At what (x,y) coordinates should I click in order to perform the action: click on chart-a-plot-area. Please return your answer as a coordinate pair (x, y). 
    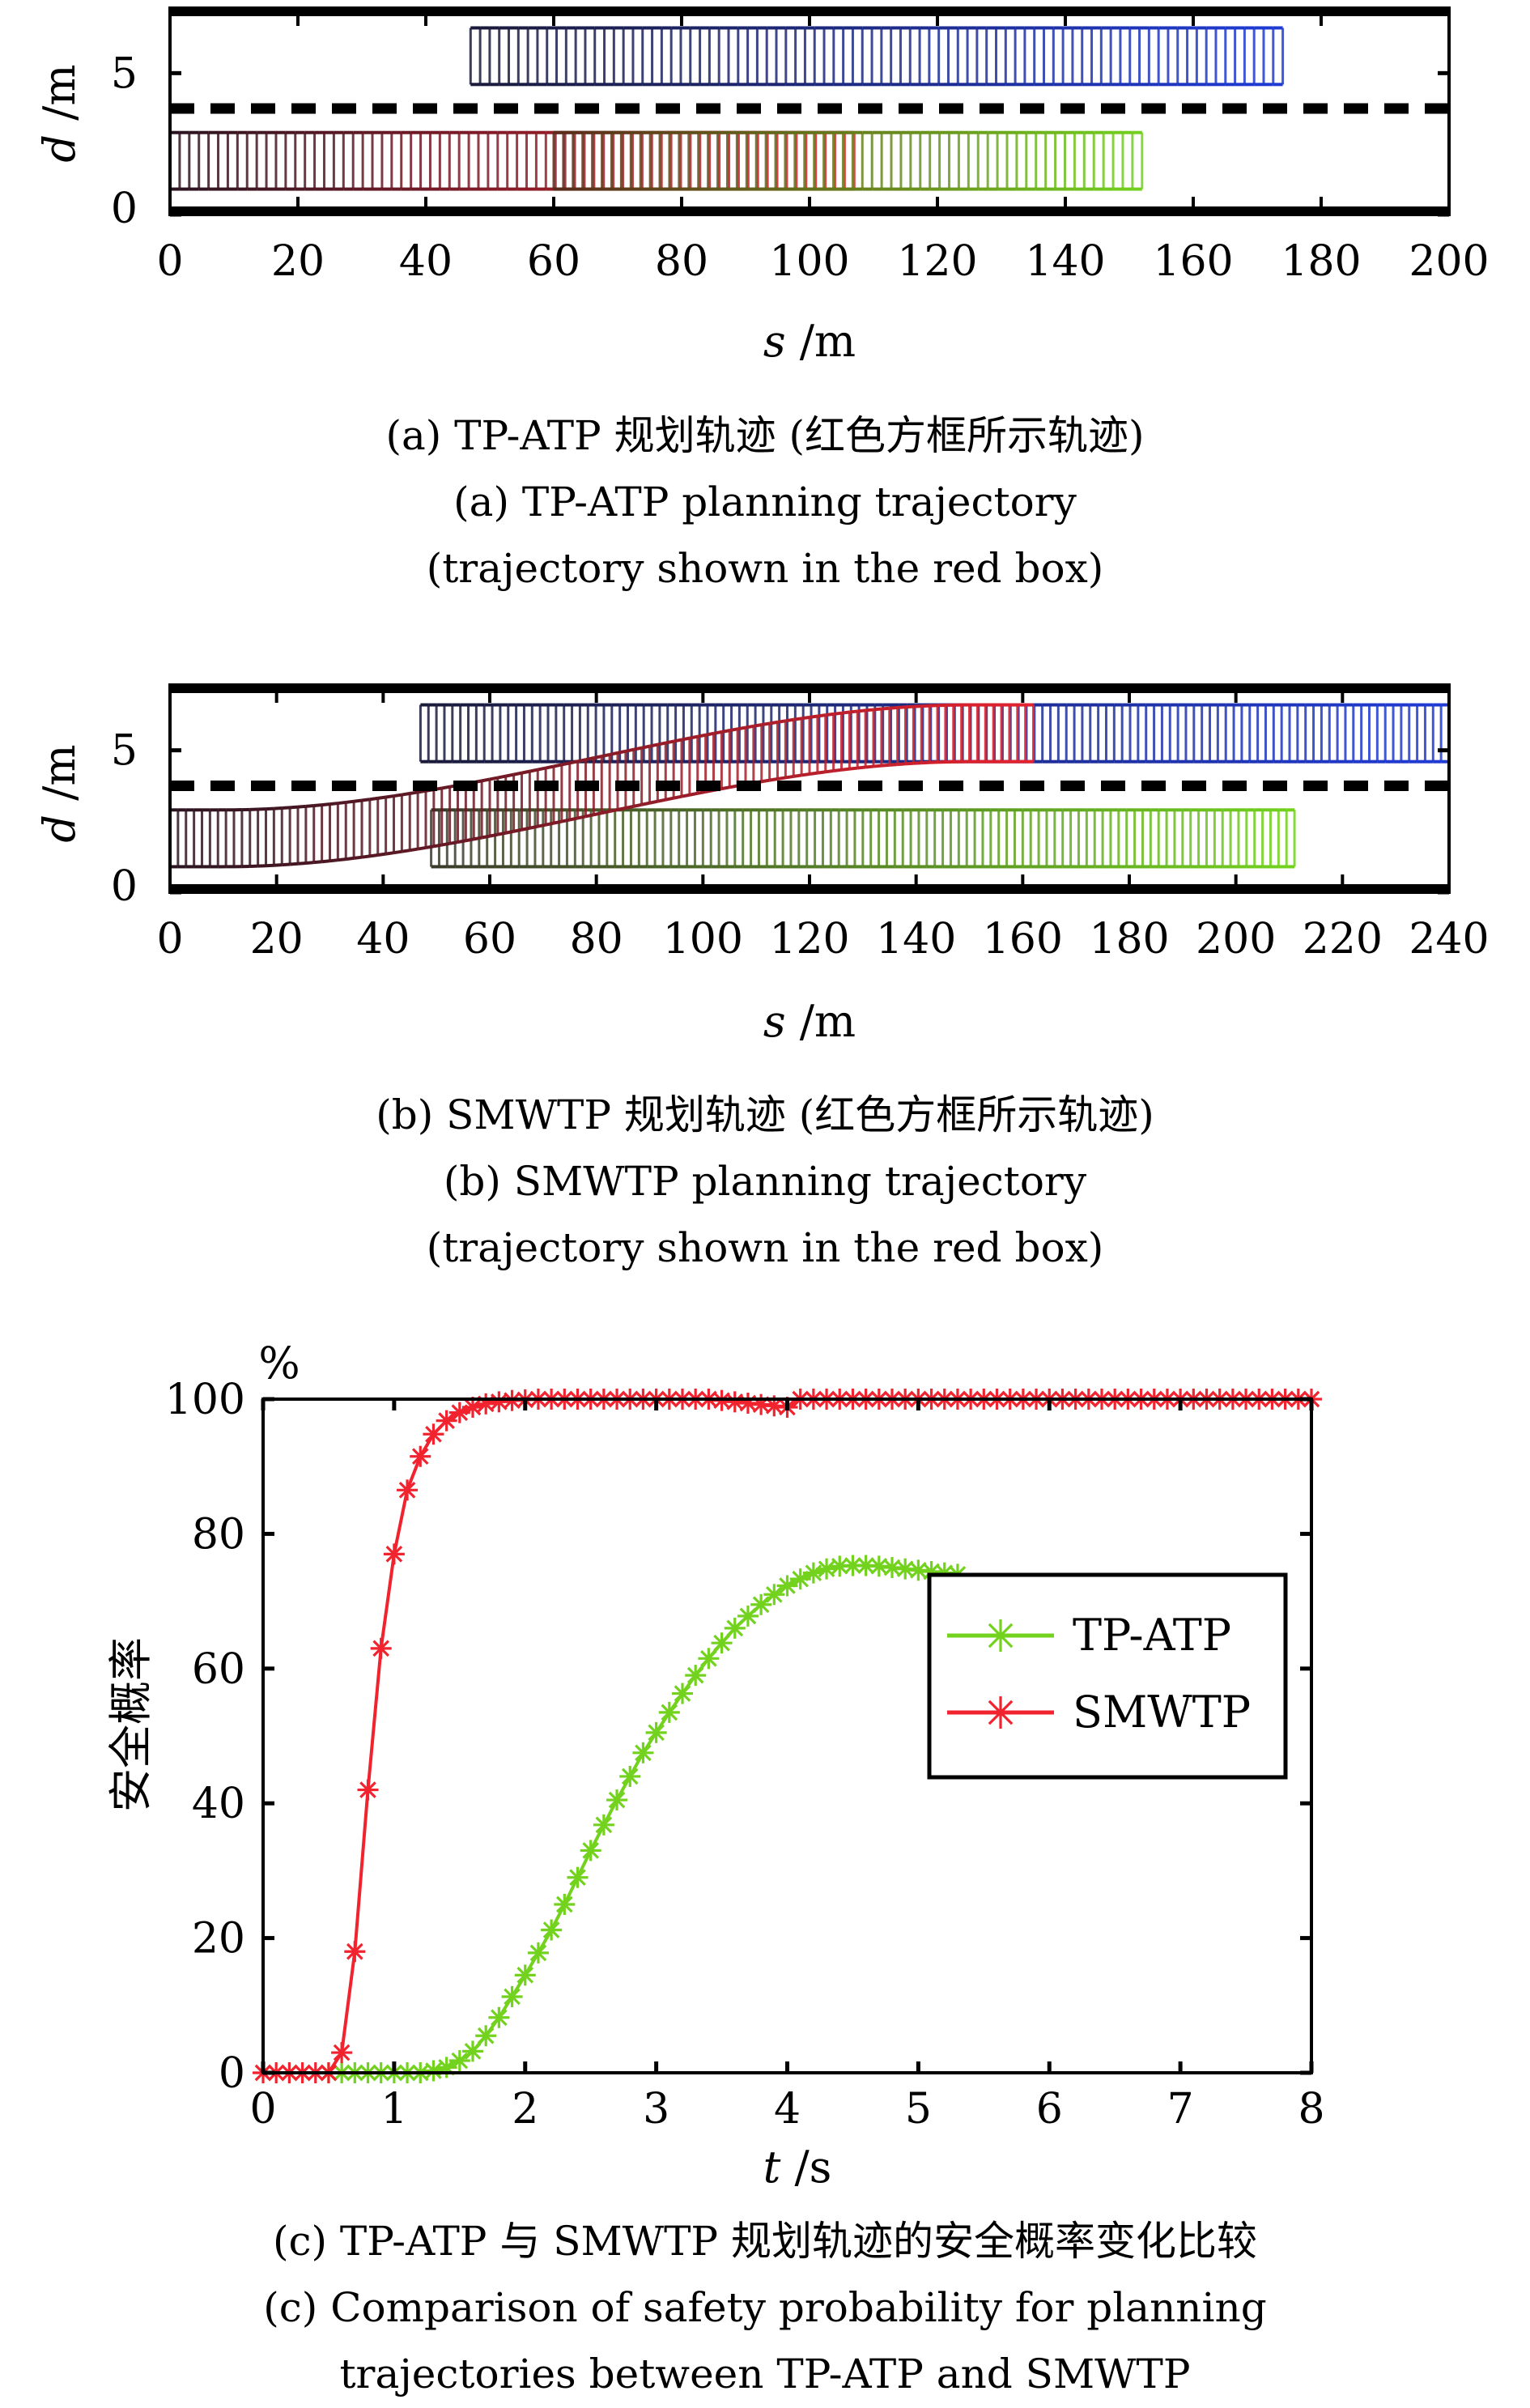
    Looking at the image, I should click on (808, 108).